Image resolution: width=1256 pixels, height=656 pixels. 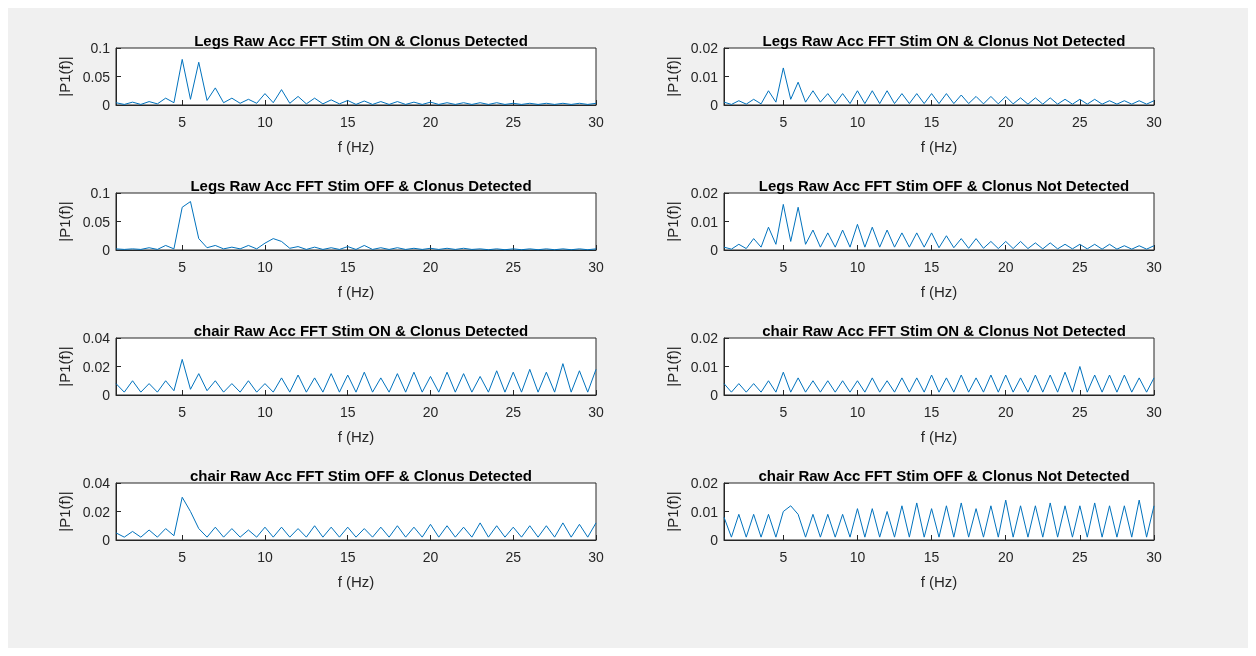 What do you see at coordinates (361, 475) in the screenshot?
I see `chart-title: chair Raw Acc FFT Stim OFF & Clonus Detected` at bounding box center [361, 475].